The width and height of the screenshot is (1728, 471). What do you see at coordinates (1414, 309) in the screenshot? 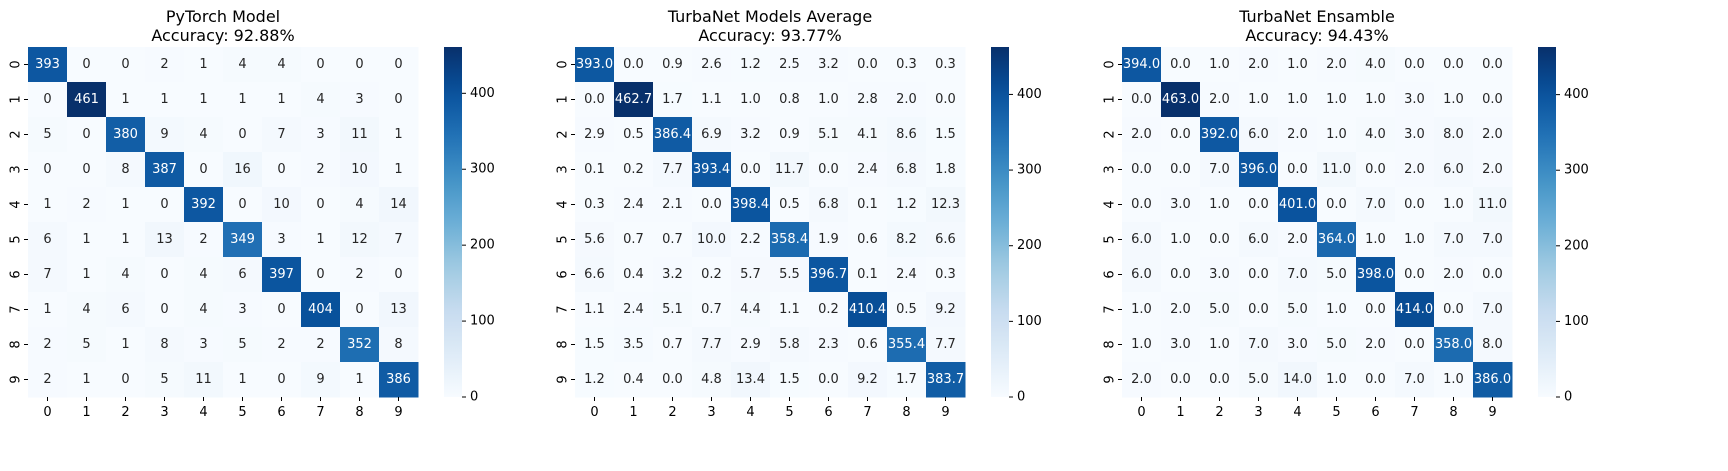
I see `cell-value-label: 414.0` at bounding box center [1414, 309].